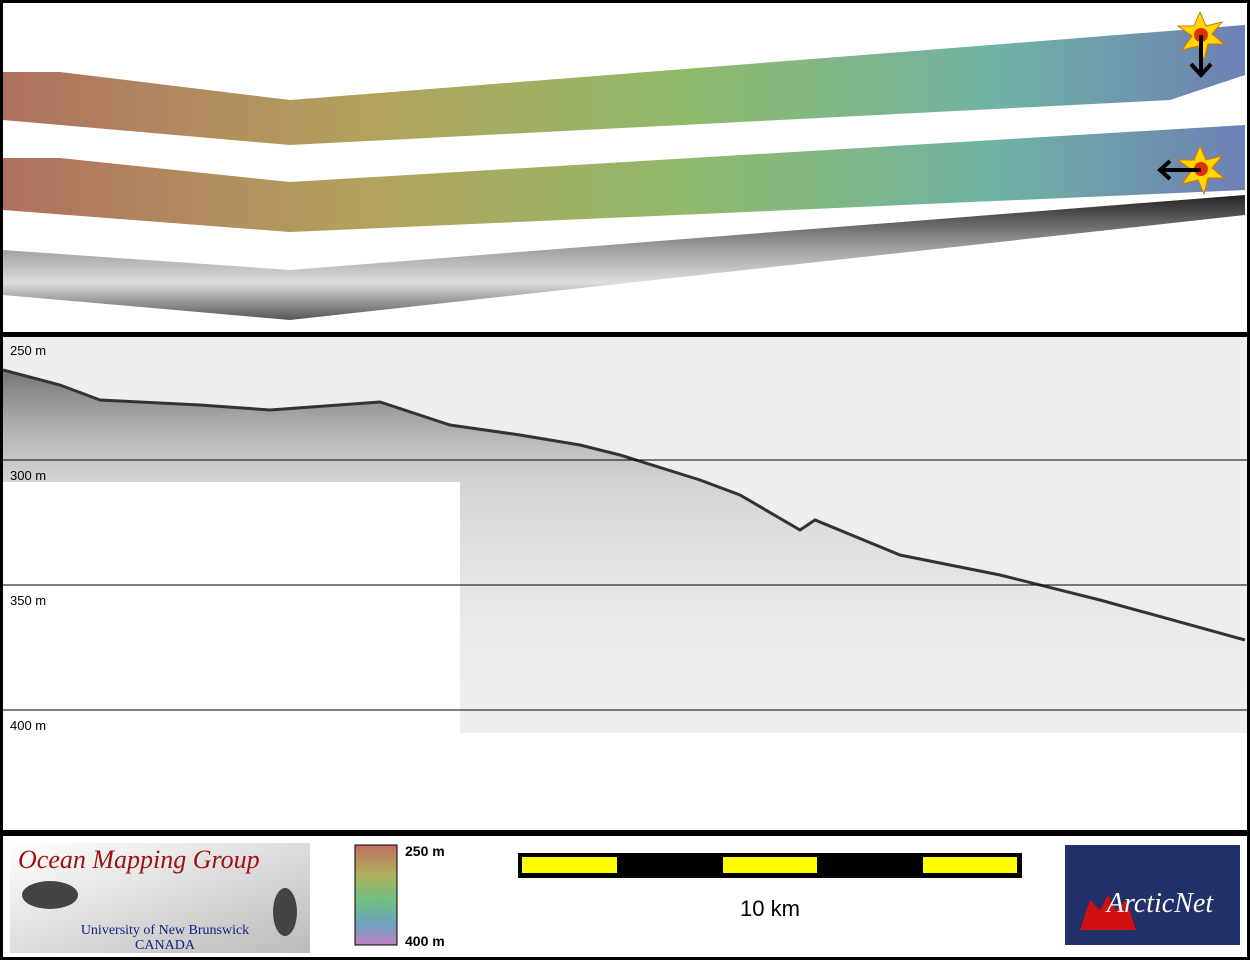 The width and height of the screenshot is (1250, 960). What do you see at coordinates (425, 941) in the screenshot?
I see `color-bar-label: 400 m` at bounding box center [425, 941].